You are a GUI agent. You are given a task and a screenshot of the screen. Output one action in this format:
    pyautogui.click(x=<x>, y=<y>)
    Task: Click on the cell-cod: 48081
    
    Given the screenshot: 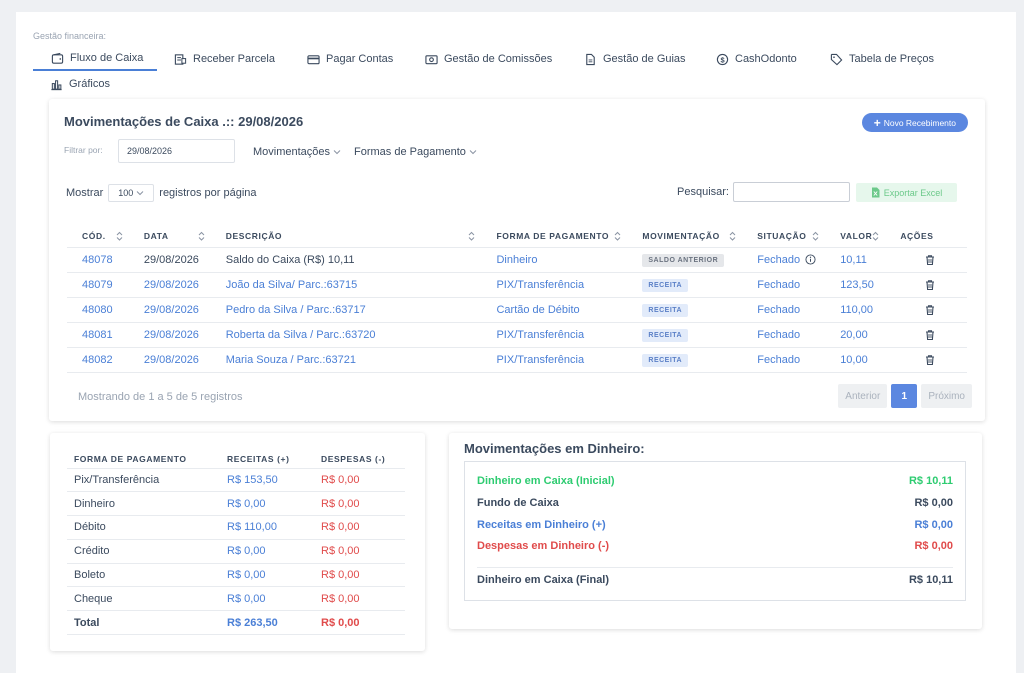 What is the action you would take?
    pyautogui.click(x=98, y=335)
    